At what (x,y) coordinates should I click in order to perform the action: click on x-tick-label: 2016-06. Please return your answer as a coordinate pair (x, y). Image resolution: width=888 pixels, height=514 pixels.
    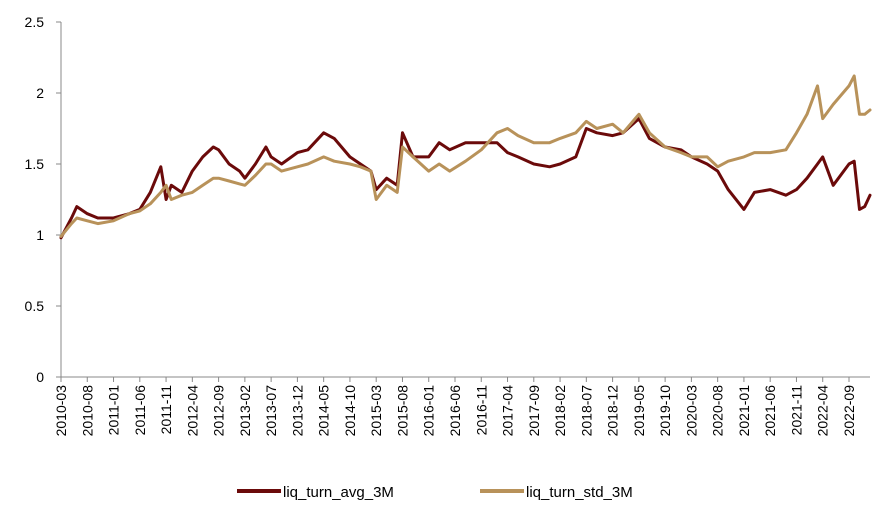
    Looking at the image, I should click on (455, 411).